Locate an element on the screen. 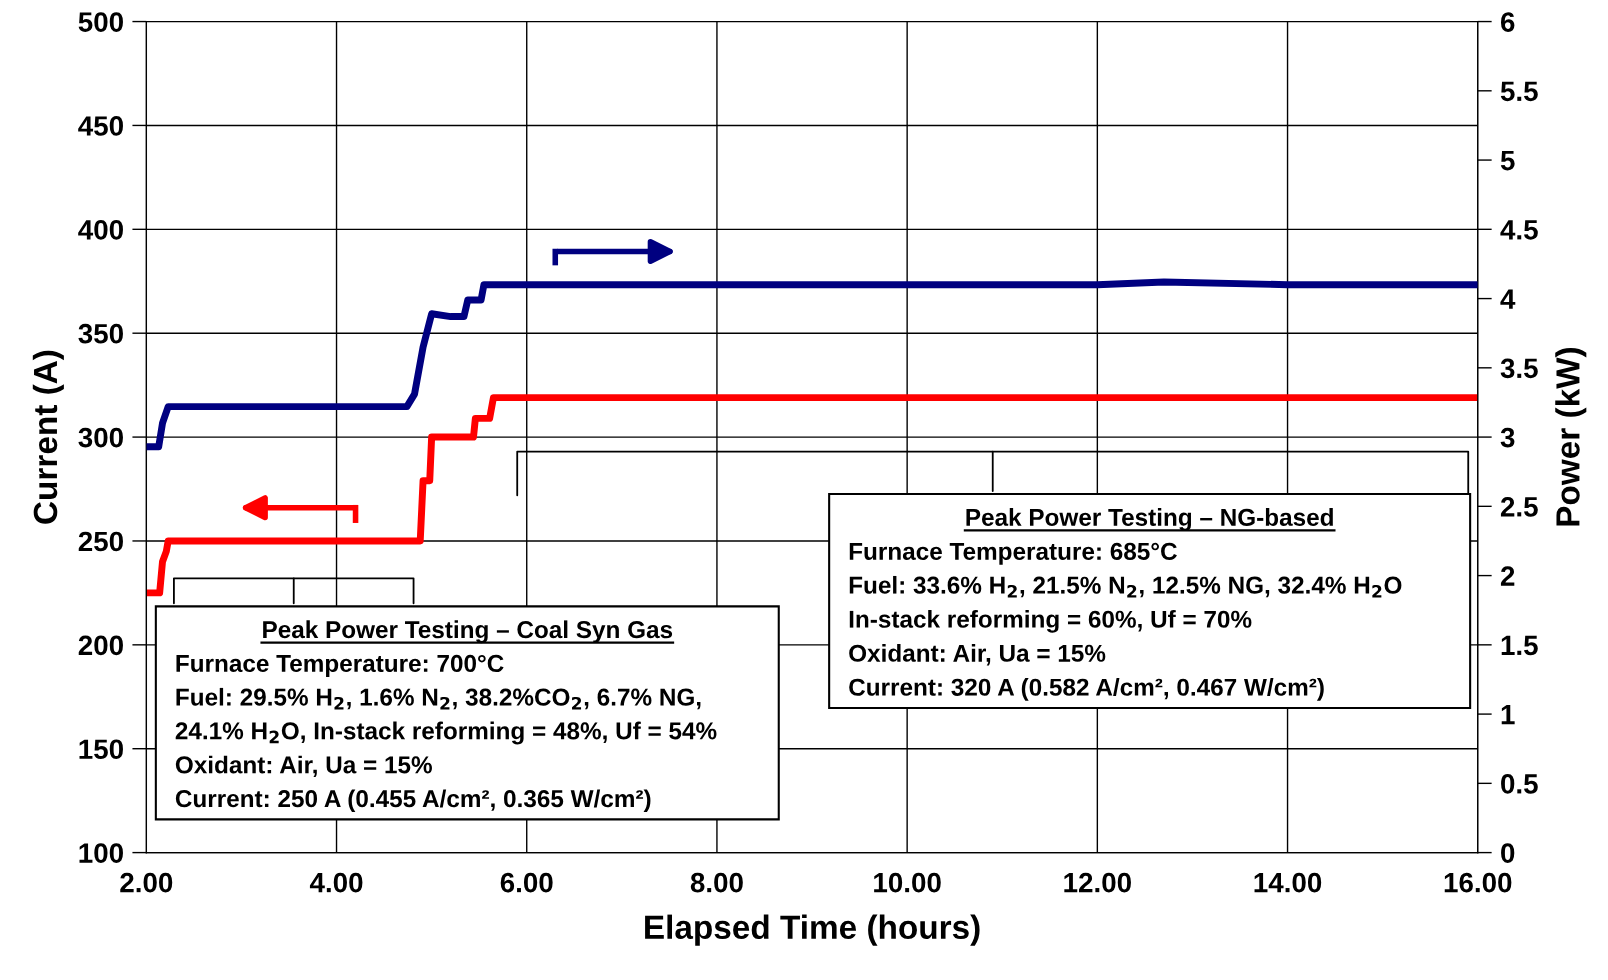 The image size is (1608, 980). y-tick-label: 350 is located at coordinates (100, 333).